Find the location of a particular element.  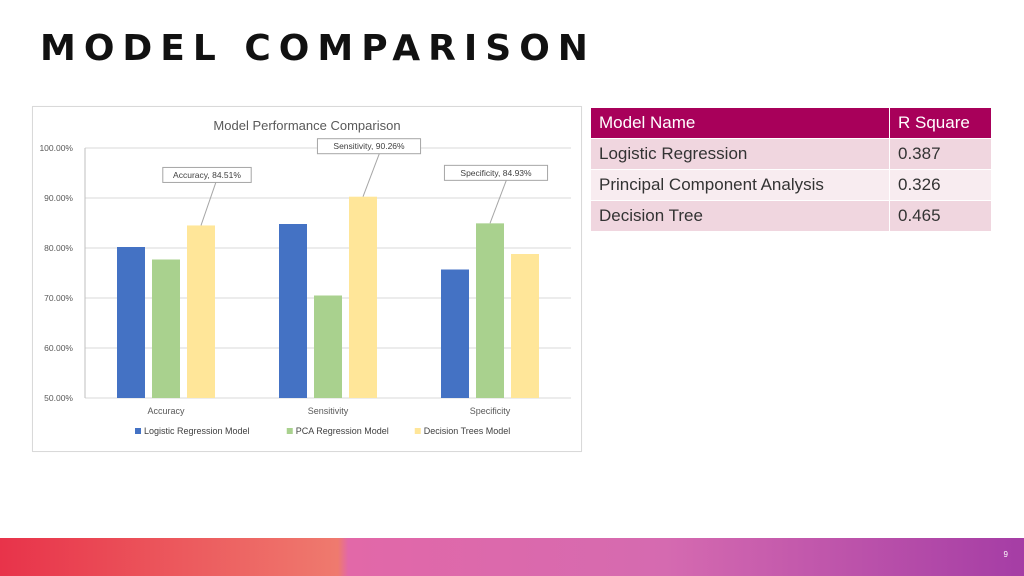

table-row: Logistic Regression 0.387 is located at coordinates (791, 154).